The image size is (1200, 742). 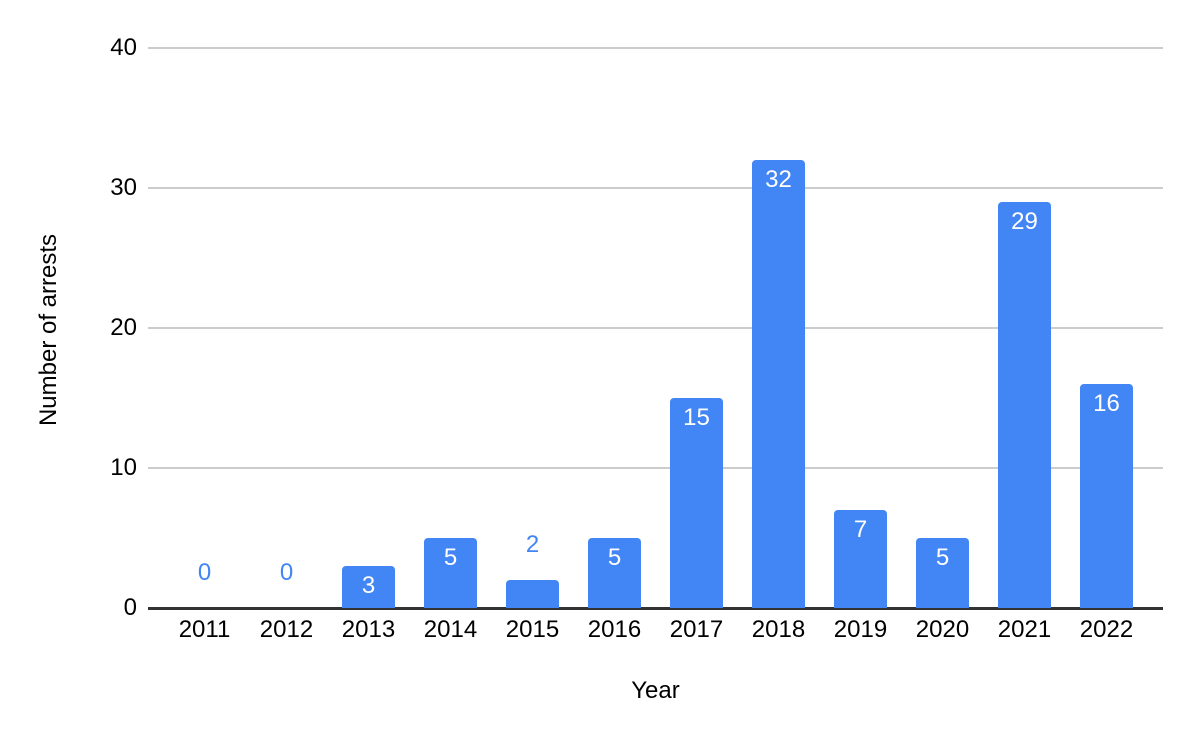 I want to click on x-tick-label-2019: 2019, so click(x=860, y=629).